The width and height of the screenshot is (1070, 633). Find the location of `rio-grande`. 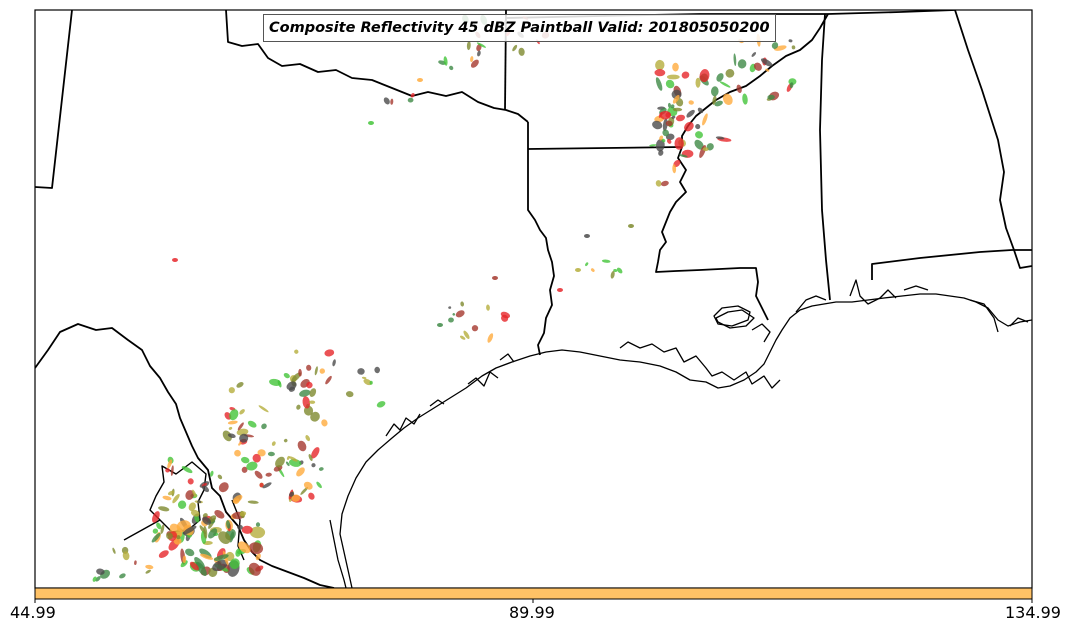

rio-grande is located at coordinates (185, 455).